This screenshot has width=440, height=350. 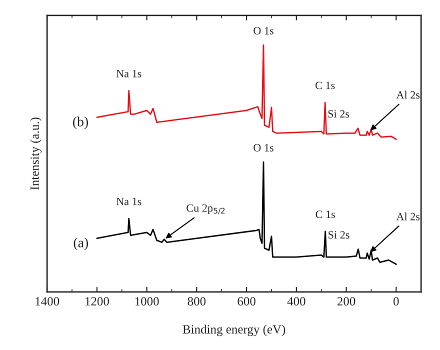 I want to click on x-tick-label: 800, so click(x=197, y=301).